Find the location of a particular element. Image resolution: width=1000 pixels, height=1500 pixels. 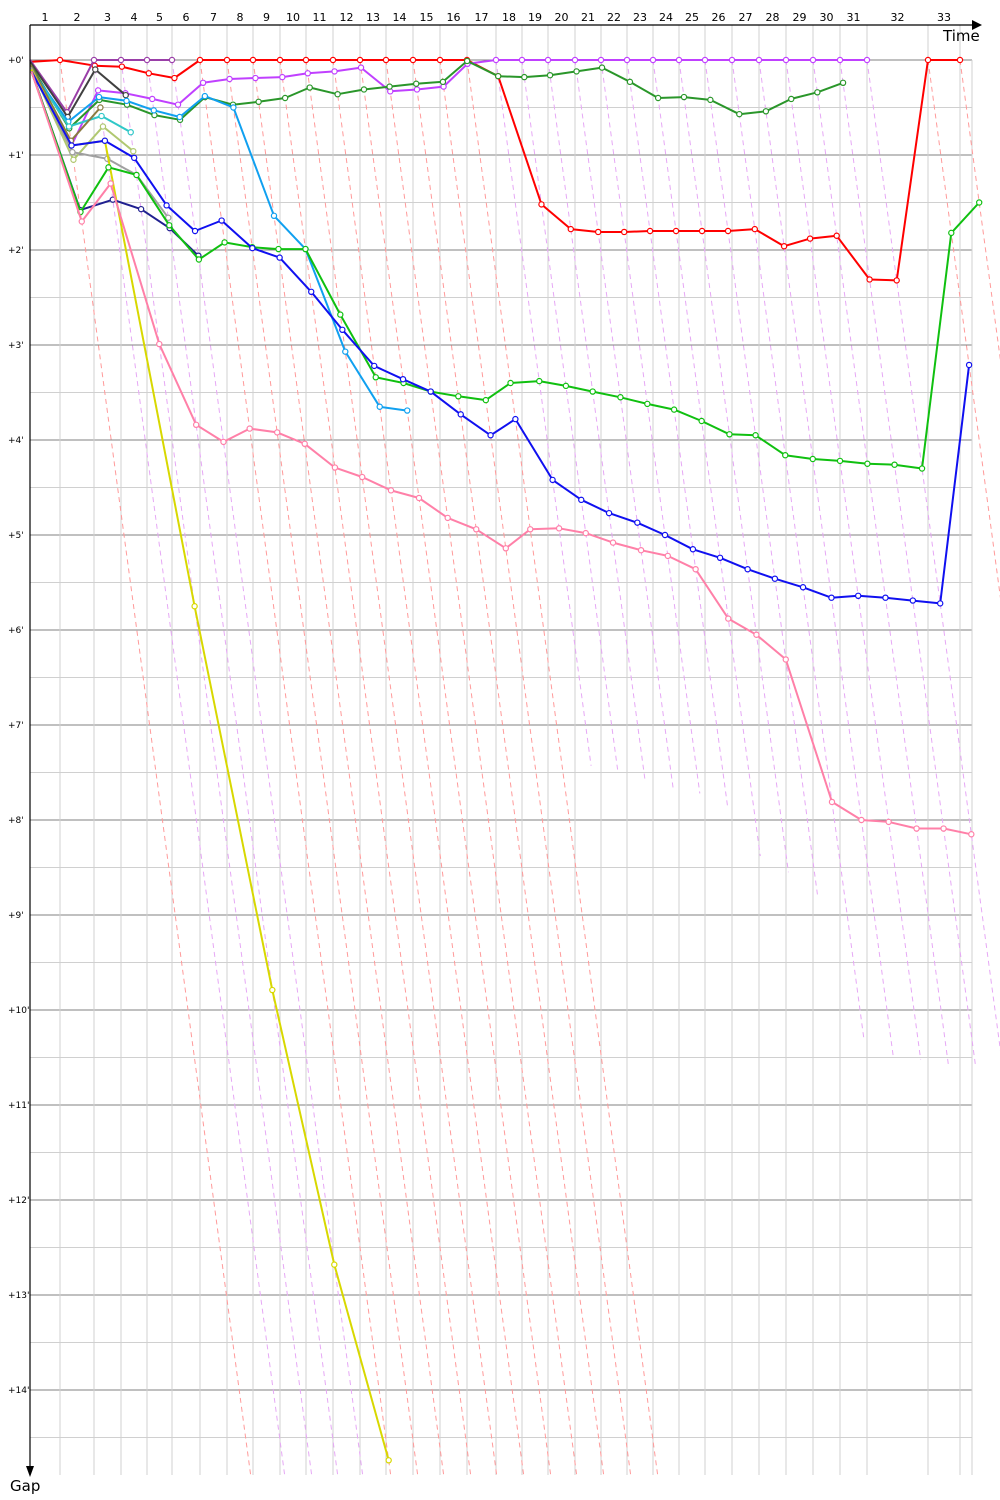

y-tick-label: +0' is located at coordinates (16, 61).